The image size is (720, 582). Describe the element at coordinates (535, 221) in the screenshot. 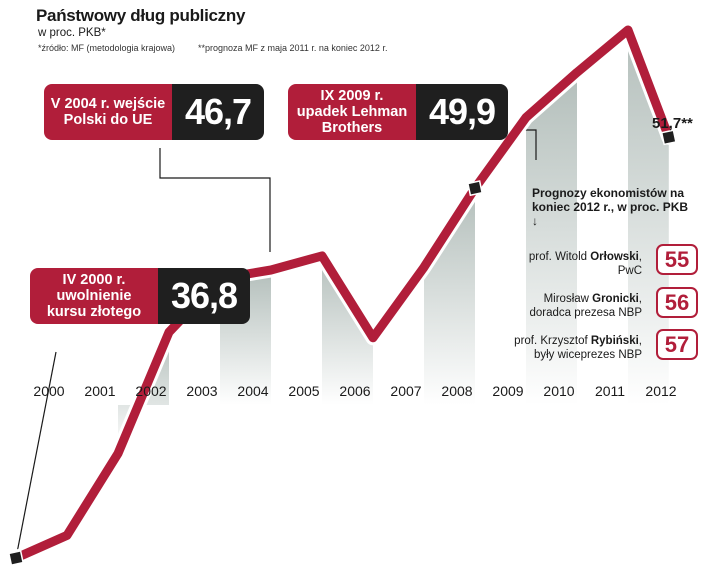

I see `arrow-down-icon: ↓` at that location.